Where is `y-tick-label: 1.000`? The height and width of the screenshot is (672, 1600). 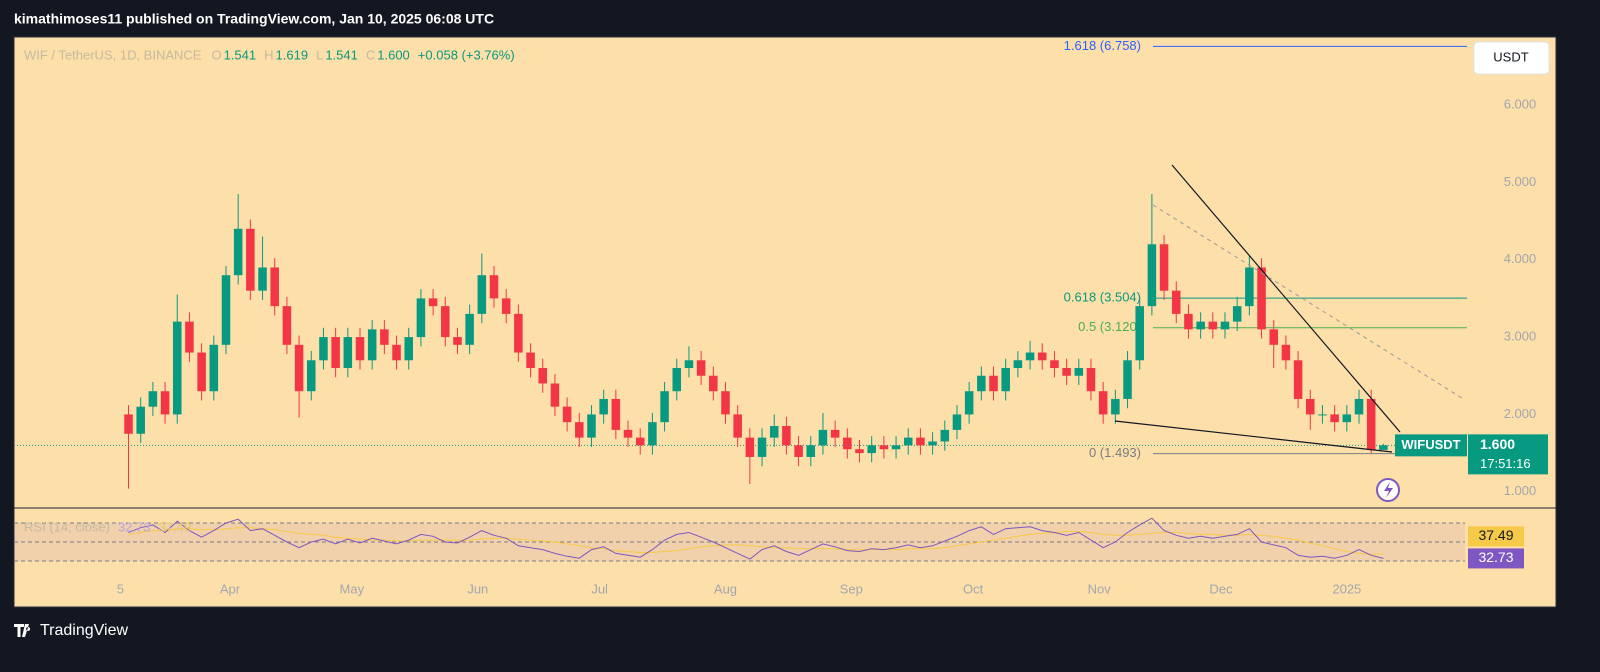
y-tick-label: 1.000 is located at coordinates (1520, 490).